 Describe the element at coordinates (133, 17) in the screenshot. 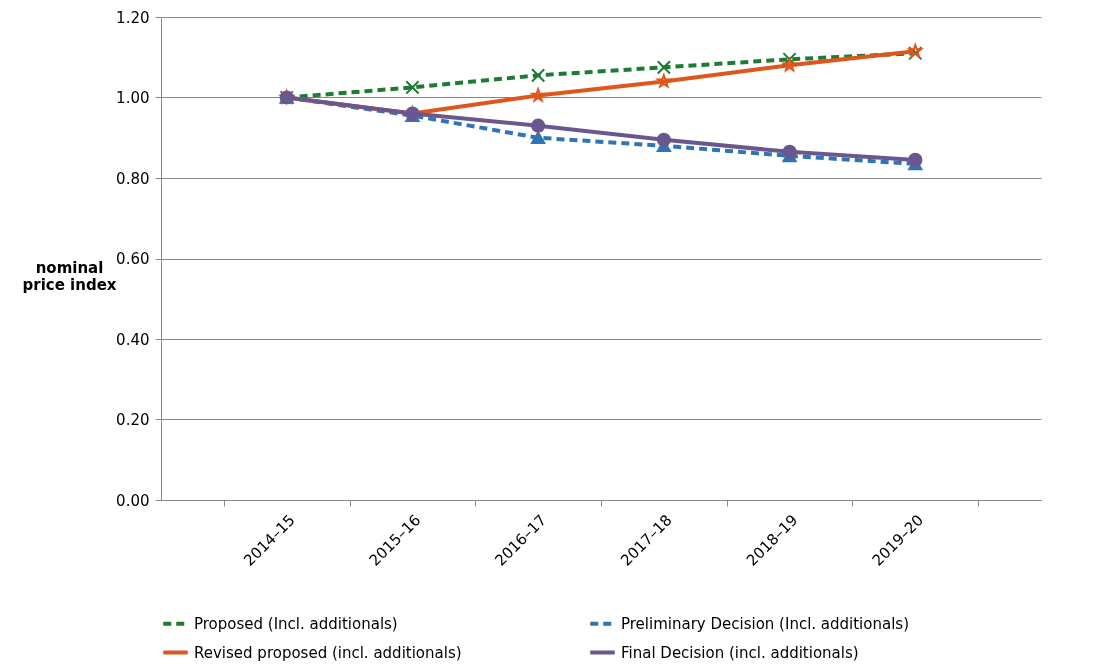

I see `y-tick-label: 1.20` at that location.